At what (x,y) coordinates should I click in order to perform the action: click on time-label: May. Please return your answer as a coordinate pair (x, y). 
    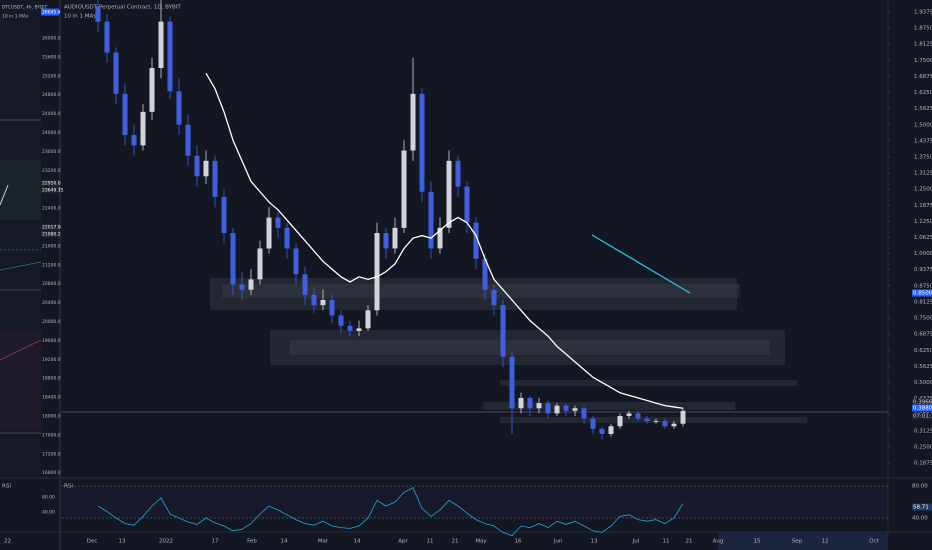
    Looking at the image, I should click on (481, 542).